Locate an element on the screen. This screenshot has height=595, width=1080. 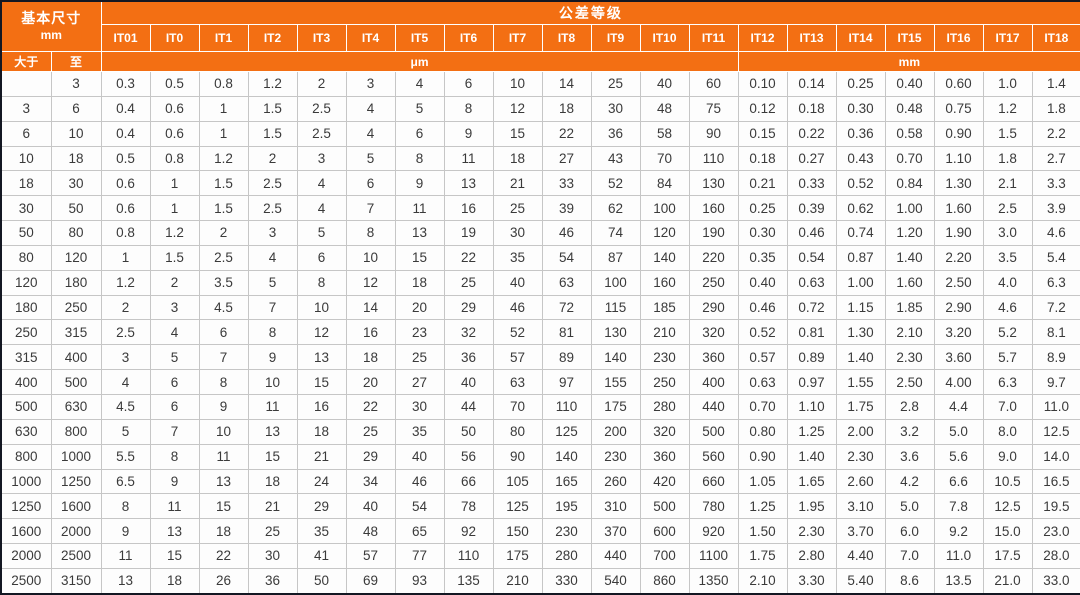
tolerance-value-cell: 0.40 is located at coordinates (909, 84).